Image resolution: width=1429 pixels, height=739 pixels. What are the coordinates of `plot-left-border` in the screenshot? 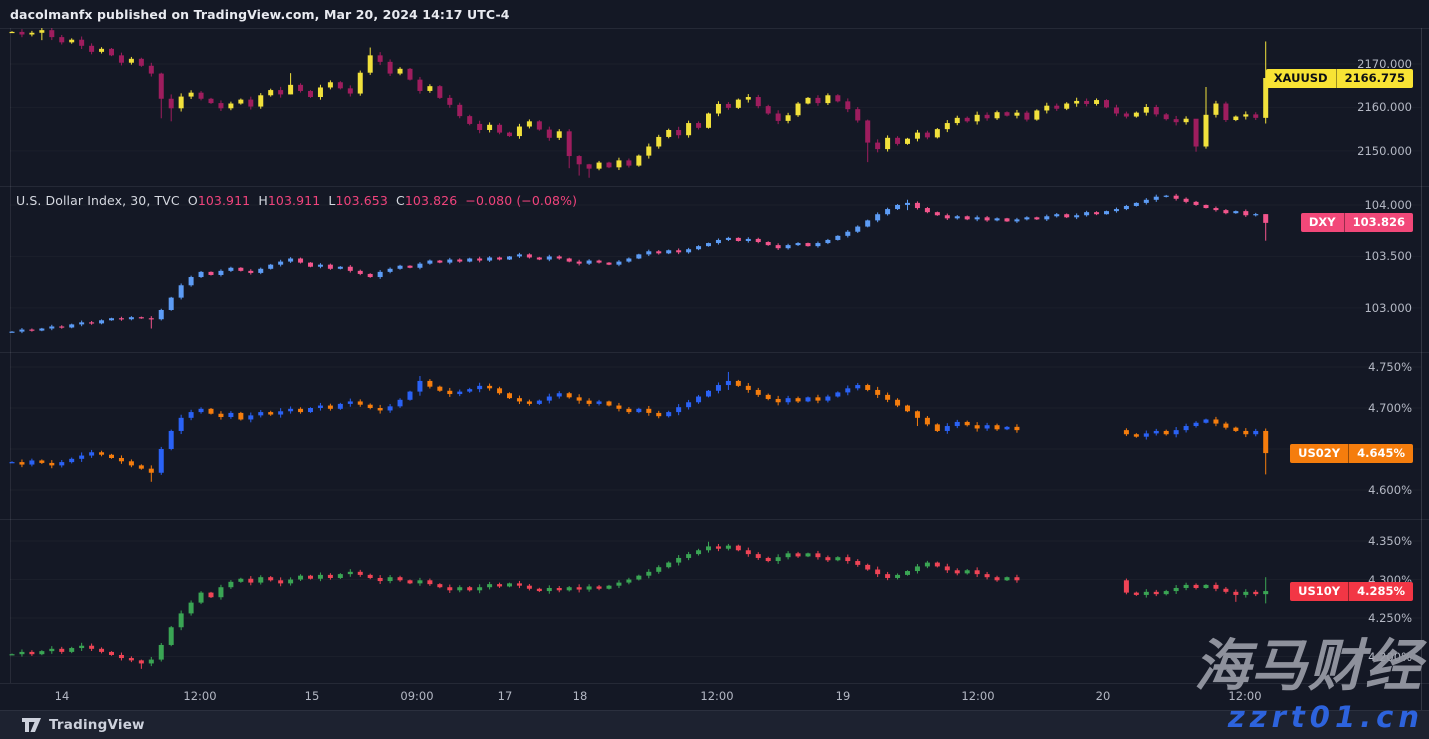 It's located at (10, 355).